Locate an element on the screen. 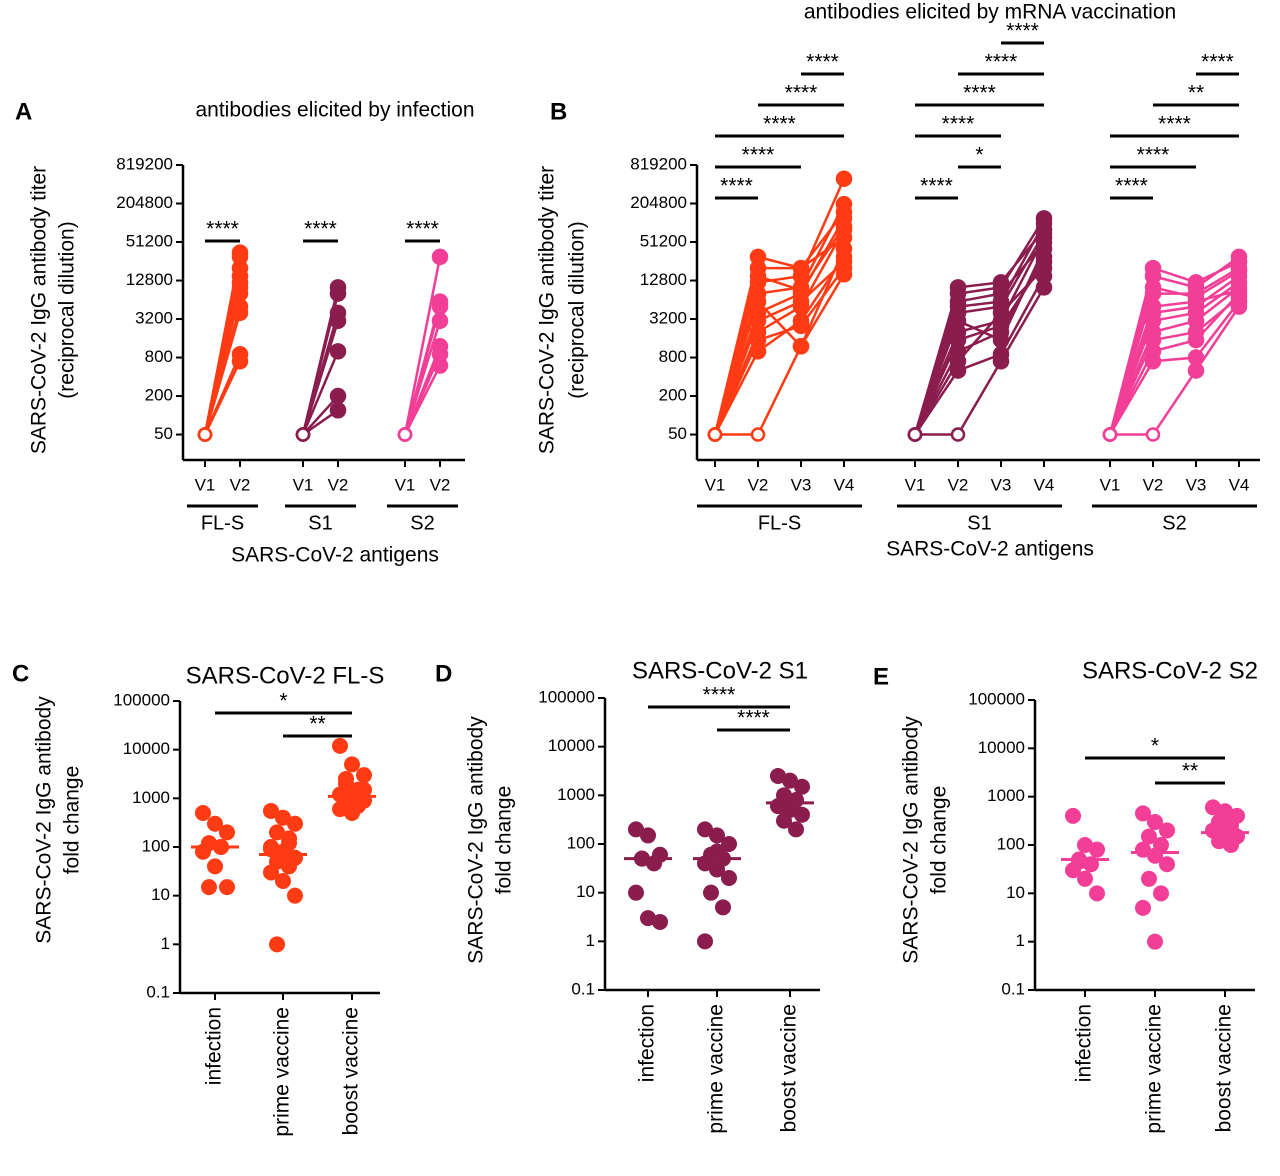  y-tick-label: 51200 is located at coordinates (149, 240).